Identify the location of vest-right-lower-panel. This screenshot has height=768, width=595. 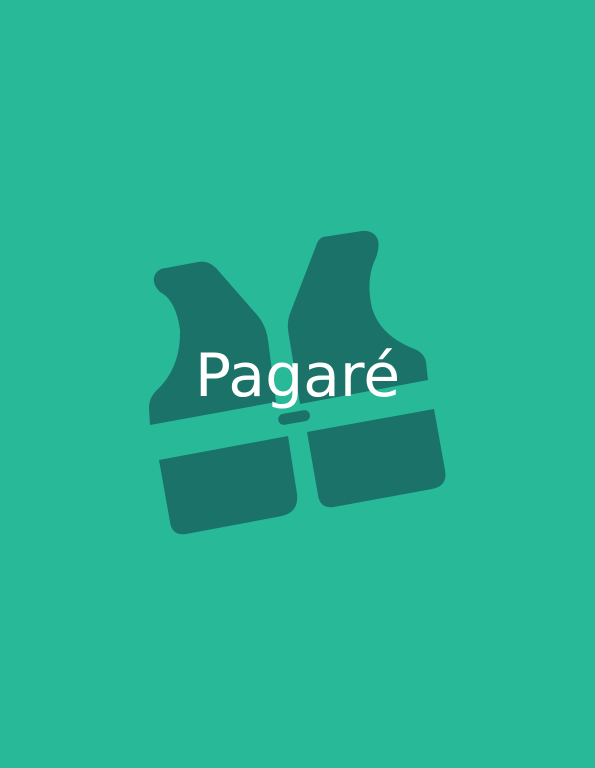
(376, 458).